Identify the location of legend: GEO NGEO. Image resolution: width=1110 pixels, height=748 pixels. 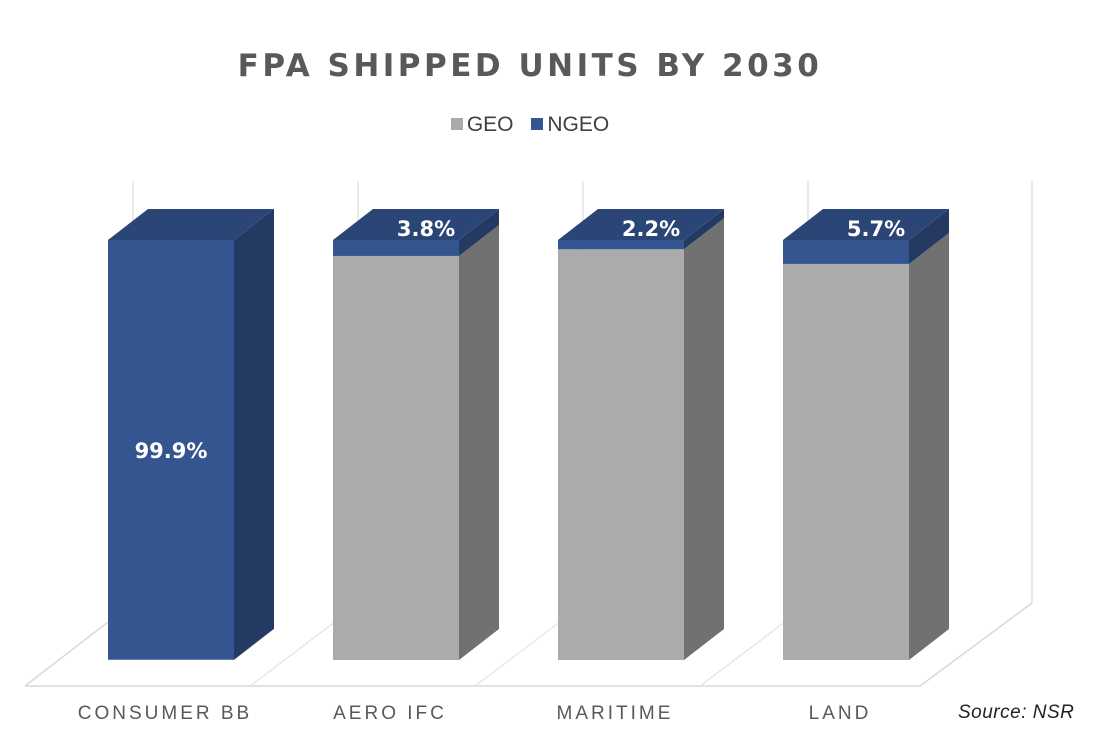
(530, 125).